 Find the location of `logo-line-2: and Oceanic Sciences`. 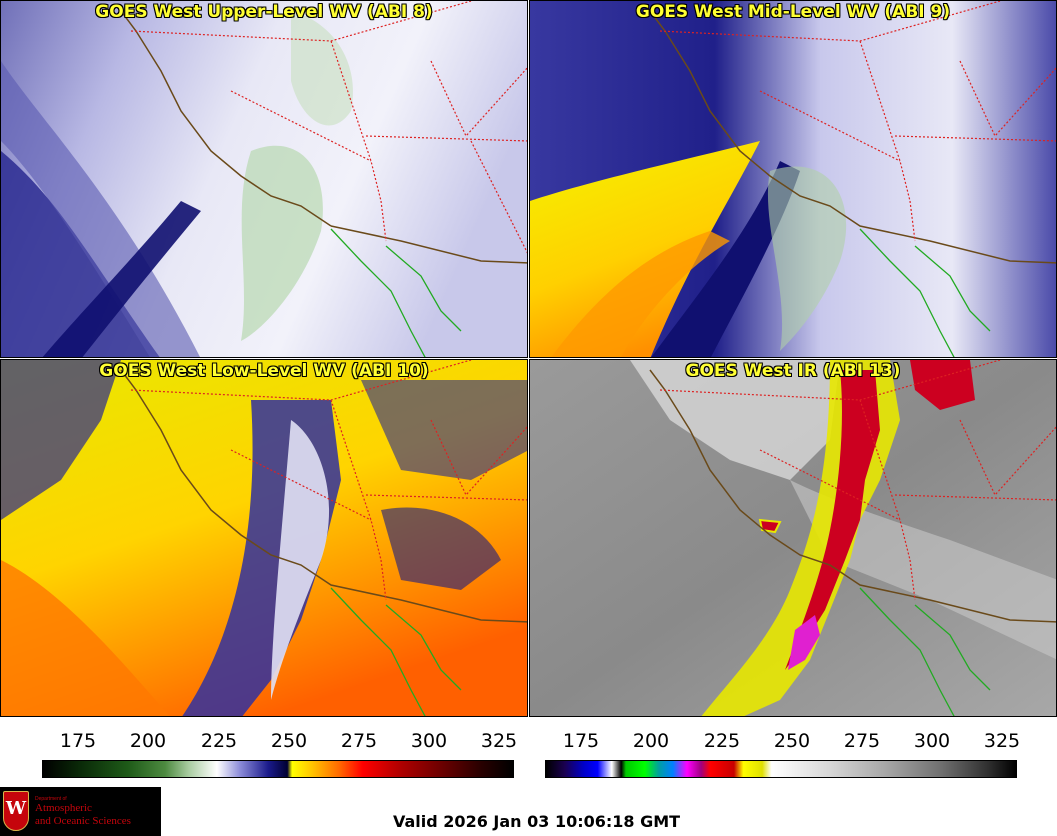

logo-line-2: and Oceanic Sciences is located at coordinates (83, 821).